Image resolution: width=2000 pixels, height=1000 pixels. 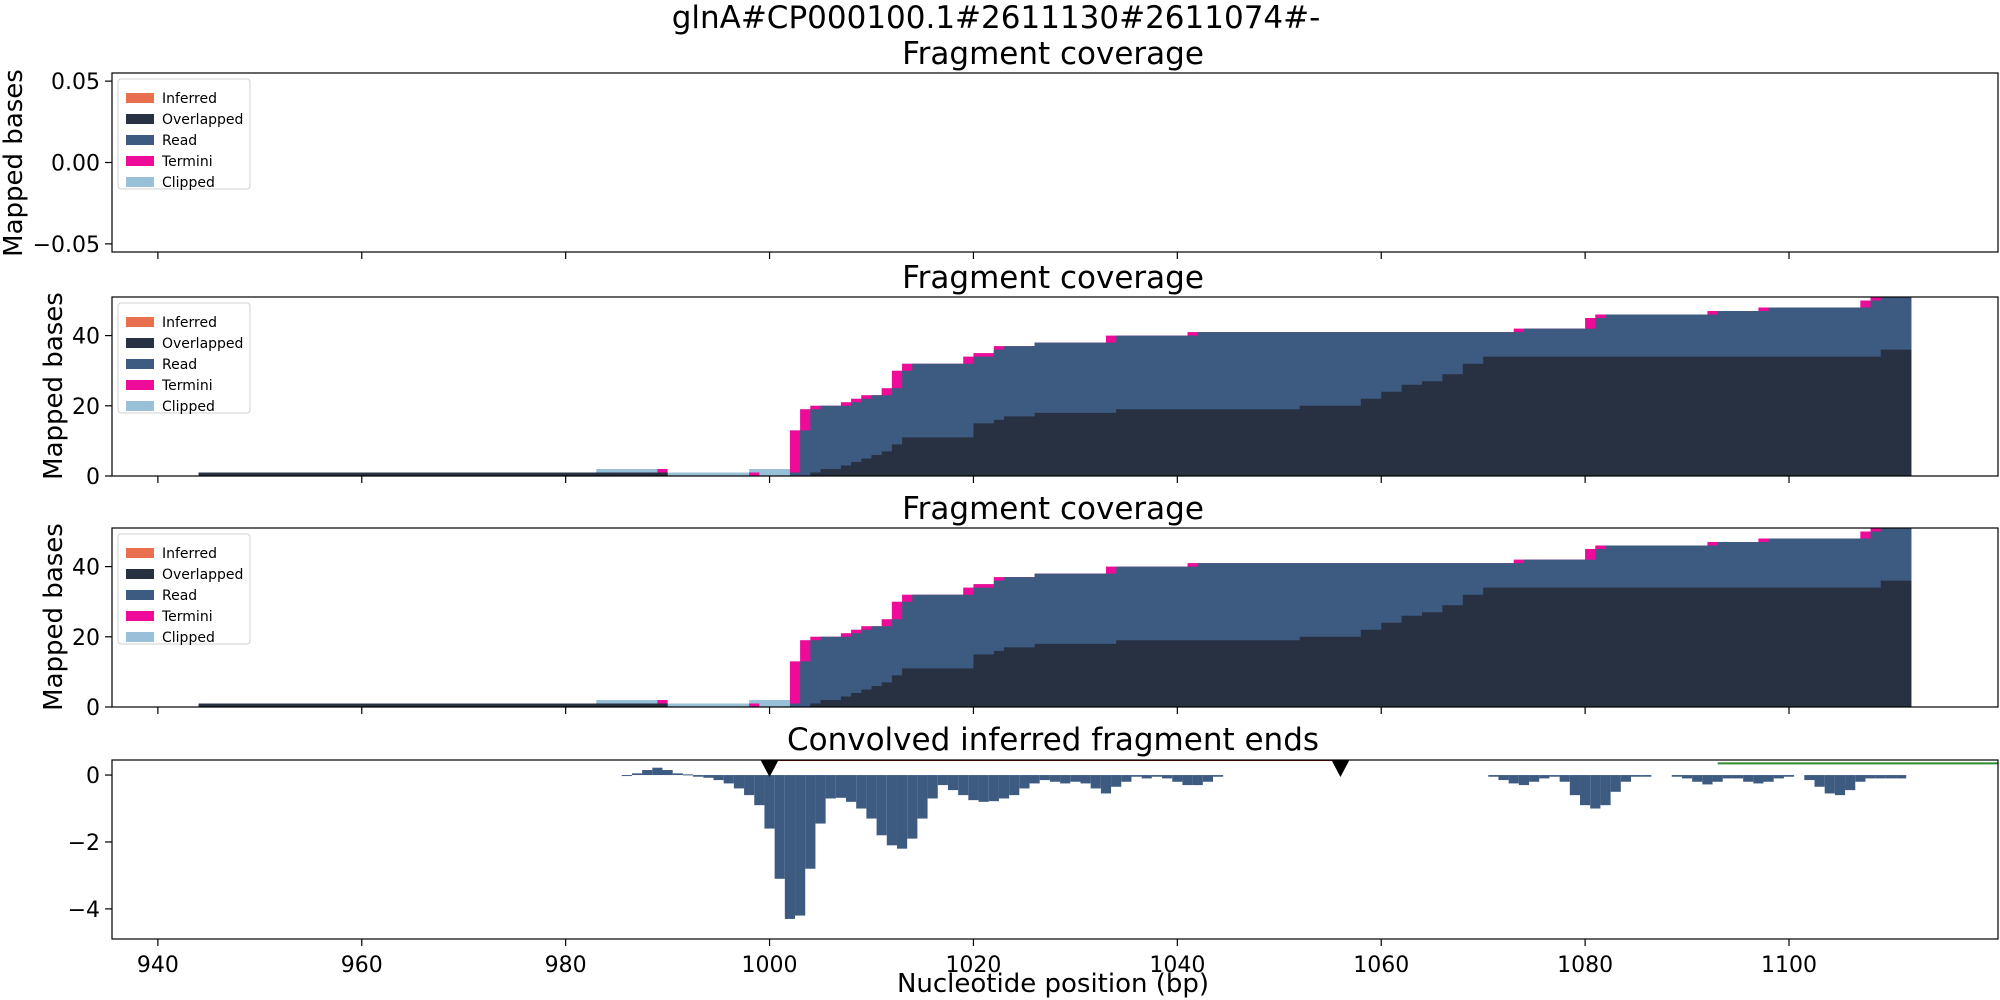 I want to click on legend-label-read: Read, so click(x=179, y=596).